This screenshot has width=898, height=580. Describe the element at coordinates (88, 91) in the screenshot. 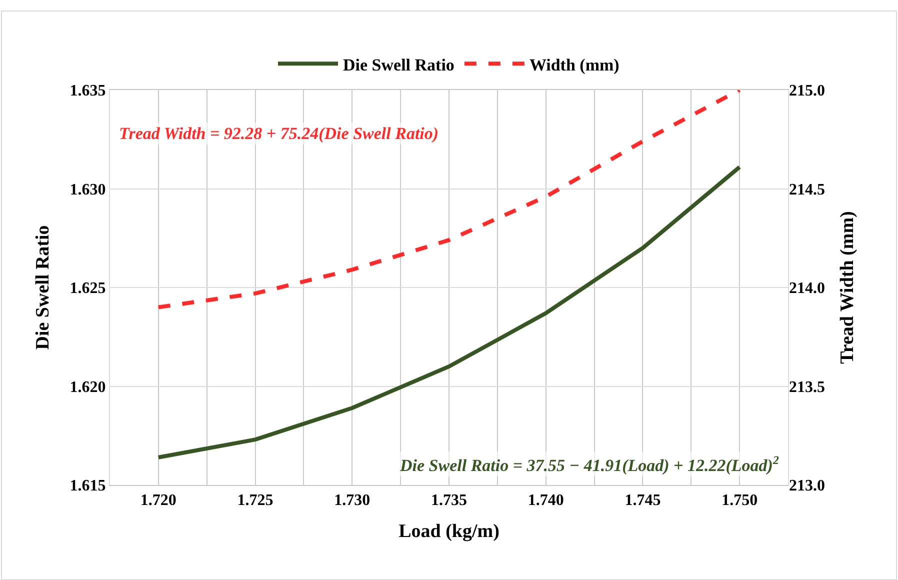

I see `y-tick-label: 1.635` at that location.